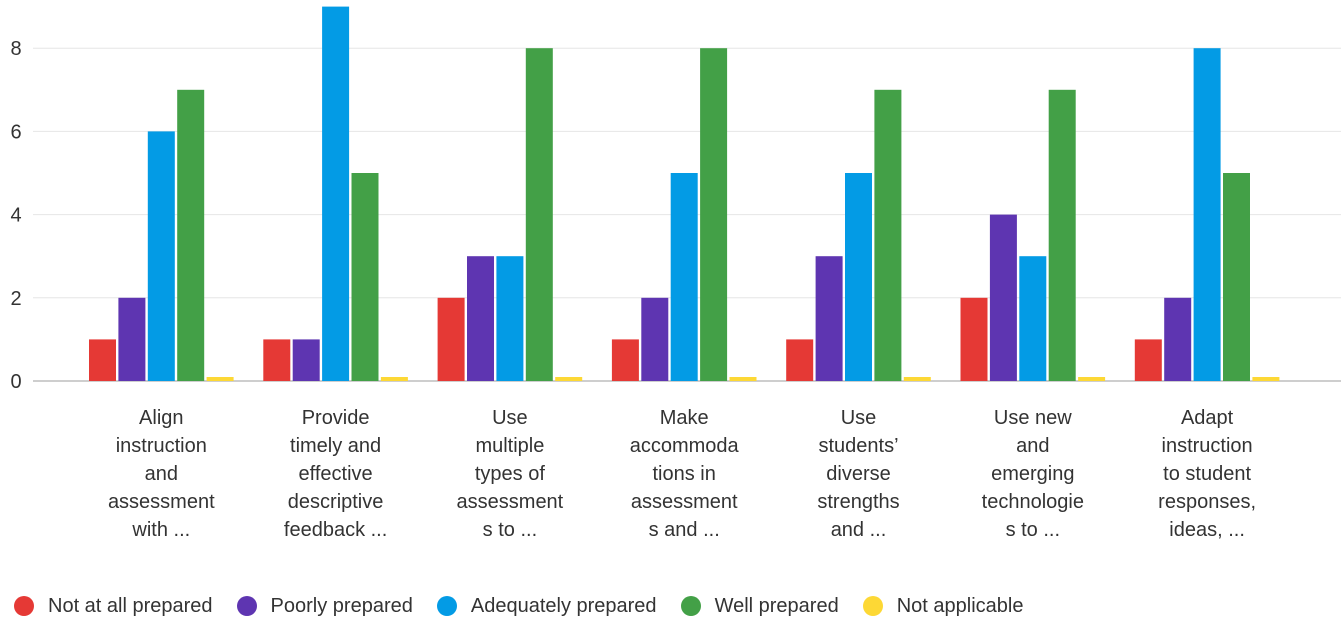  Describe the element at coordinates (563, 605) in the screenshot. I see `legend-label: Adequately prepared` at that location.